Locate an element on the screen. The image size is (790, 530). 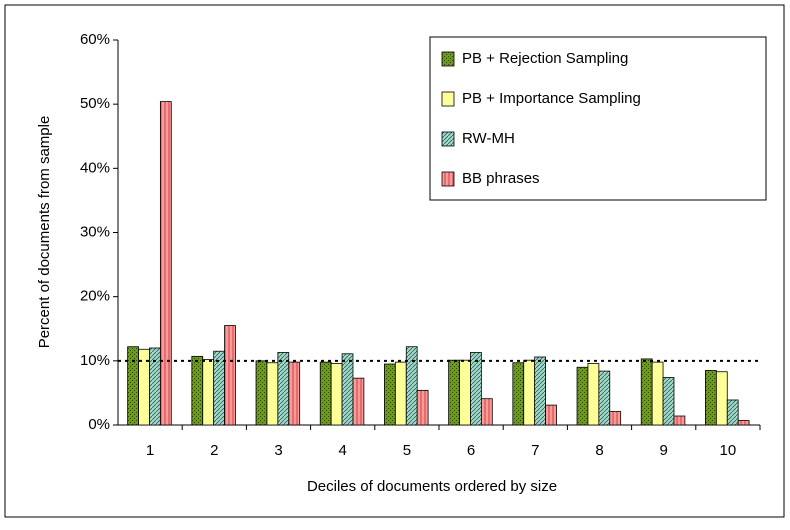
legend-label: RW-MH is located at coordinates (488, 138).